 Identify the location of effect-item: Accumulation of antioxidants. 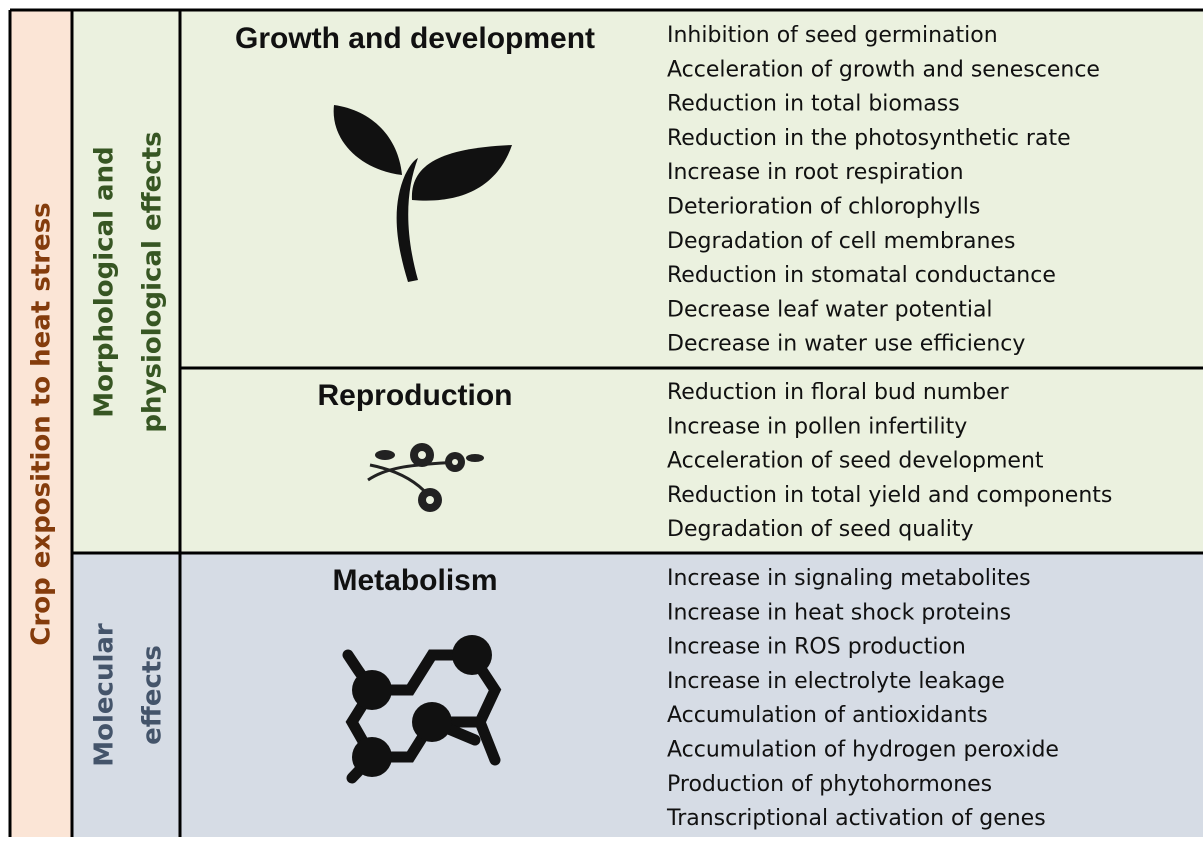
(827, 715).